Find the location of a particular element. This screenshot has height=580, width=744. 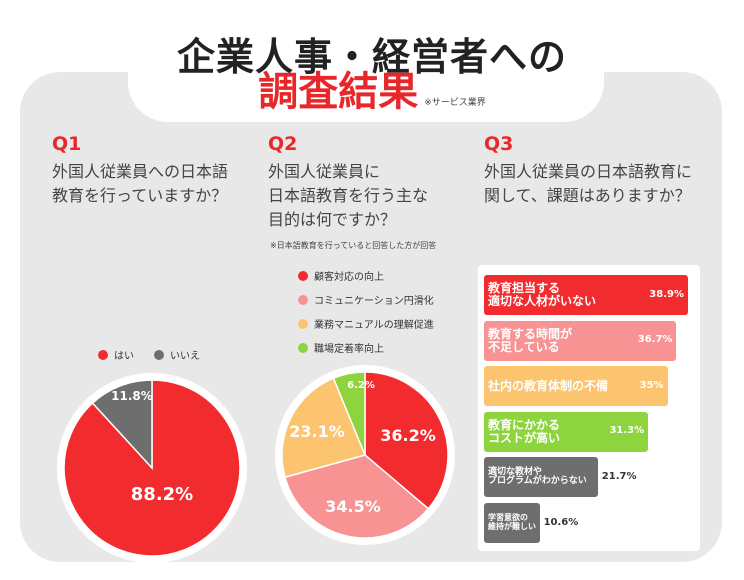

legend-item: コミュニケーション円滑化 is located at coordinates (366, 299).